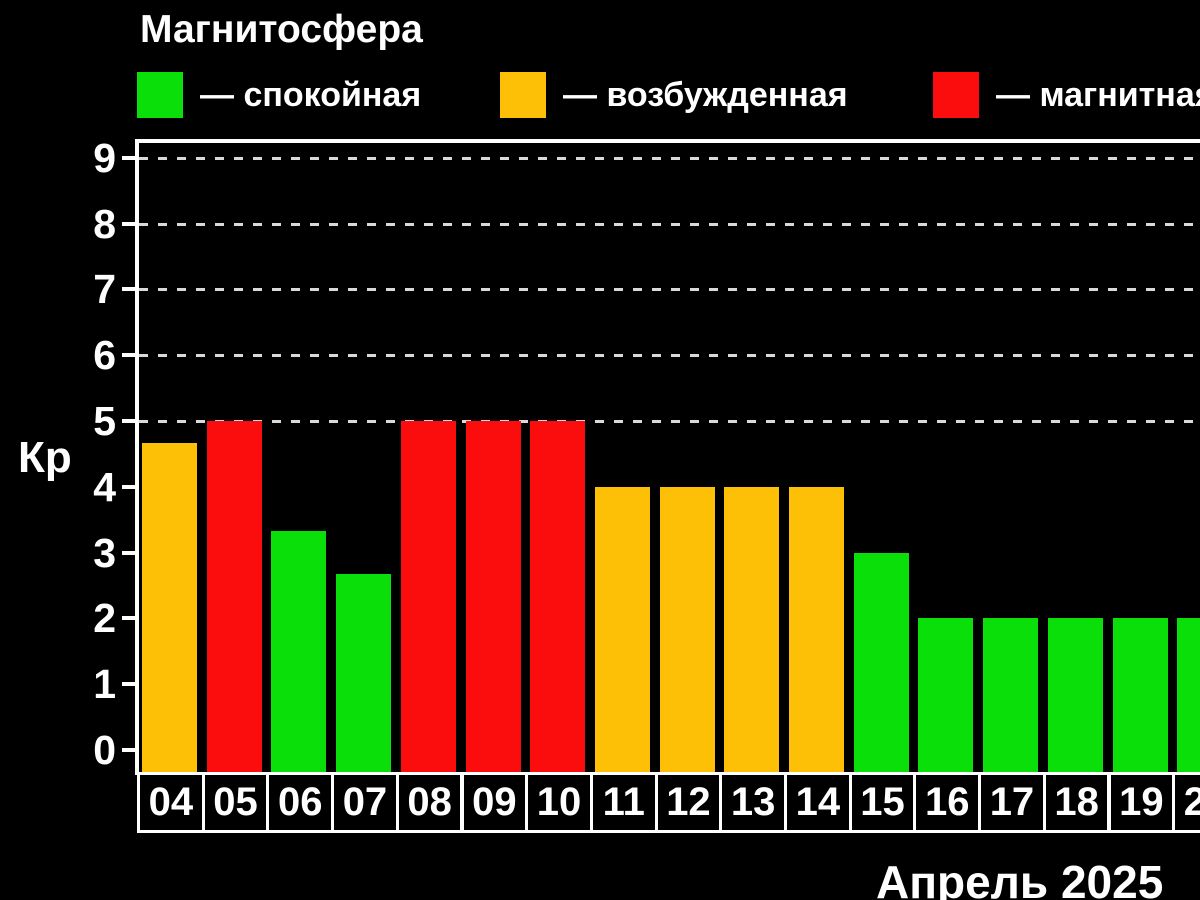 The image size is (1200, 900). Describe the element at coordinates (1012, 802) in the screenshot. I see `day-label-17: 17` at that location.